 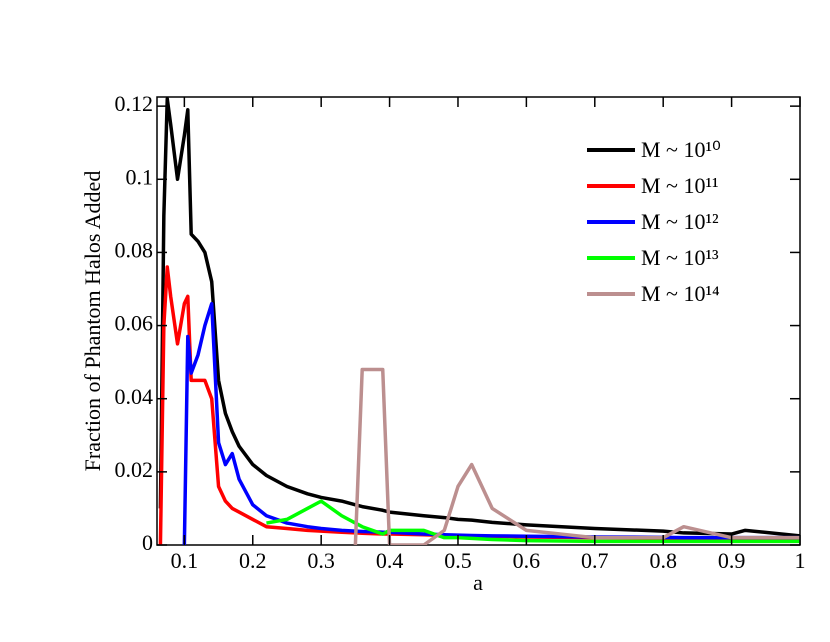 I want to click on x-tick-label: 0.5, so click(x=458, y=560).